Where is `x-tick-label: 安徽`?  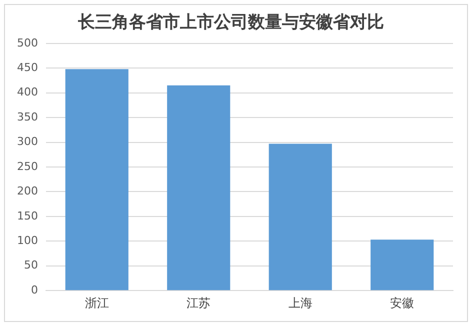
x-tick-label: 安徽 is located at coordinates (402, 303).